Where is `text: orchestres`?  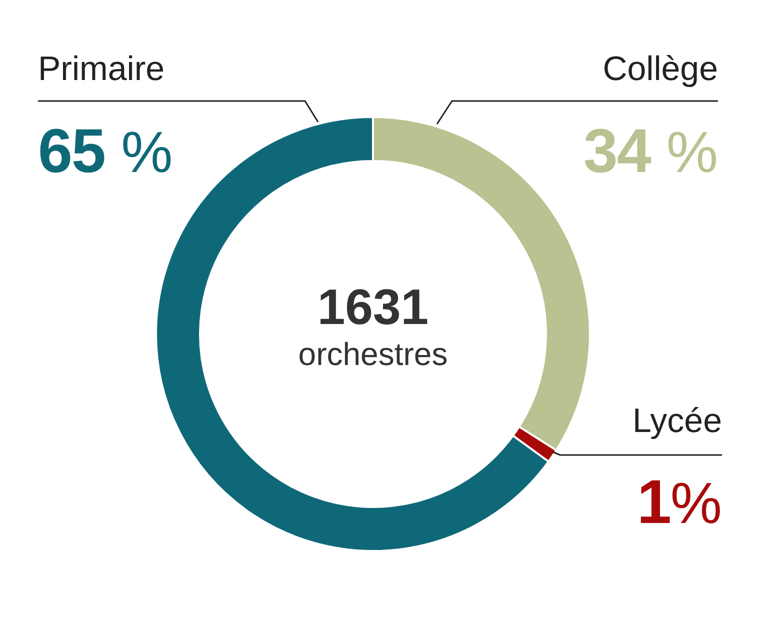 text: orchestres is located at coordinates (373, 354).